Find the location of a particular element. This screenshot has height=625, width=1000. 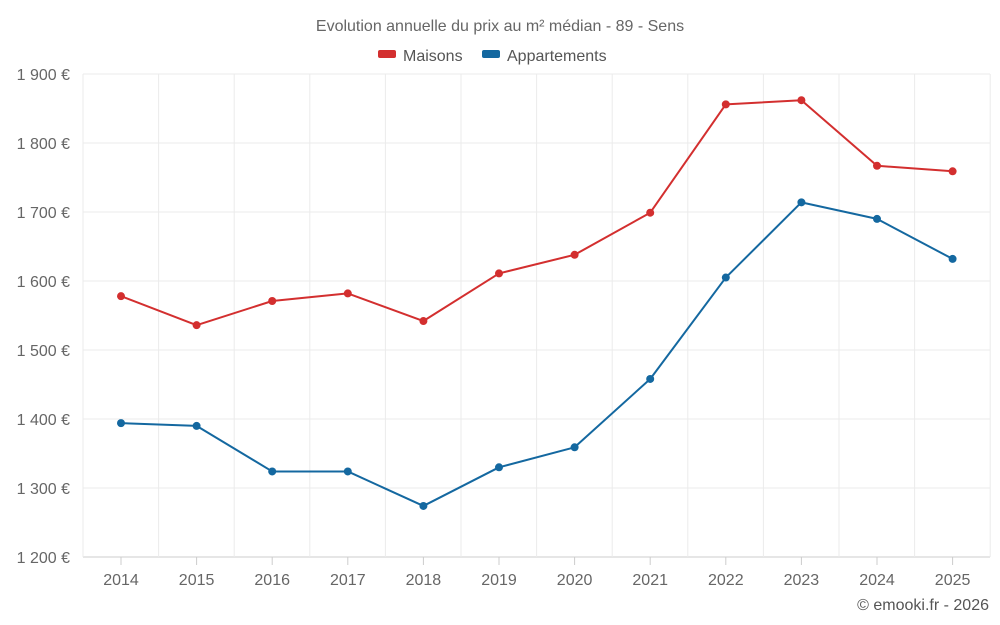

y-tick-label: 1 700 € is located at coordinates (43, 213).